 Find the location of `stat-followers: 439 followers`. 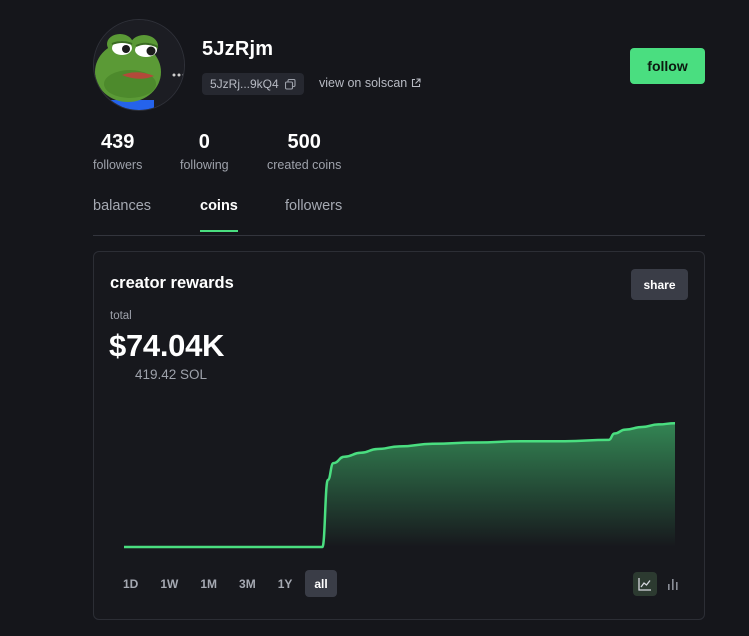

stat-followers: 439 followers is located at coordinates (117, 151).